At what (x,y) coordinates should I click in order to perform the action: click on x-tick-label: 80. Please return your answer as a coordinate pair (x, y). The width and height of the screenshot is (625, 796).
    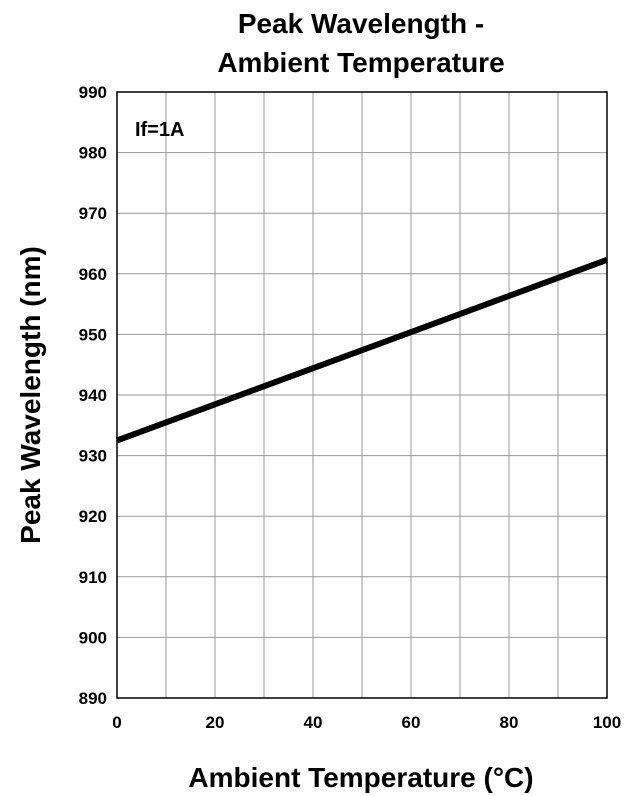
    Looking at the image, I should click on (509, 722).